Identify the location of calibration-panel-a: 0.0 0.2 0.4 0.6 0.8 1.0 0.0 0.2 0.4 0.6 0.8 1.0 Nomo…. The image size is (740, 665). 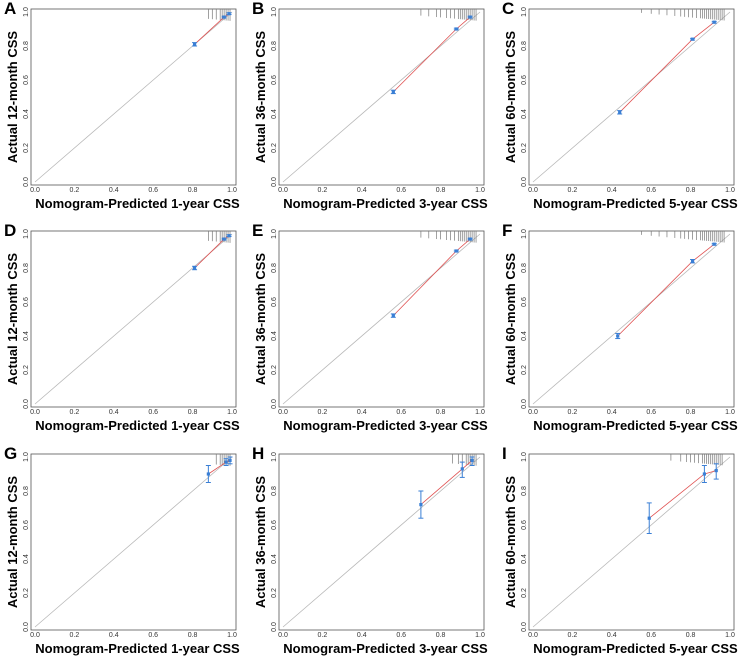
(122, 105).